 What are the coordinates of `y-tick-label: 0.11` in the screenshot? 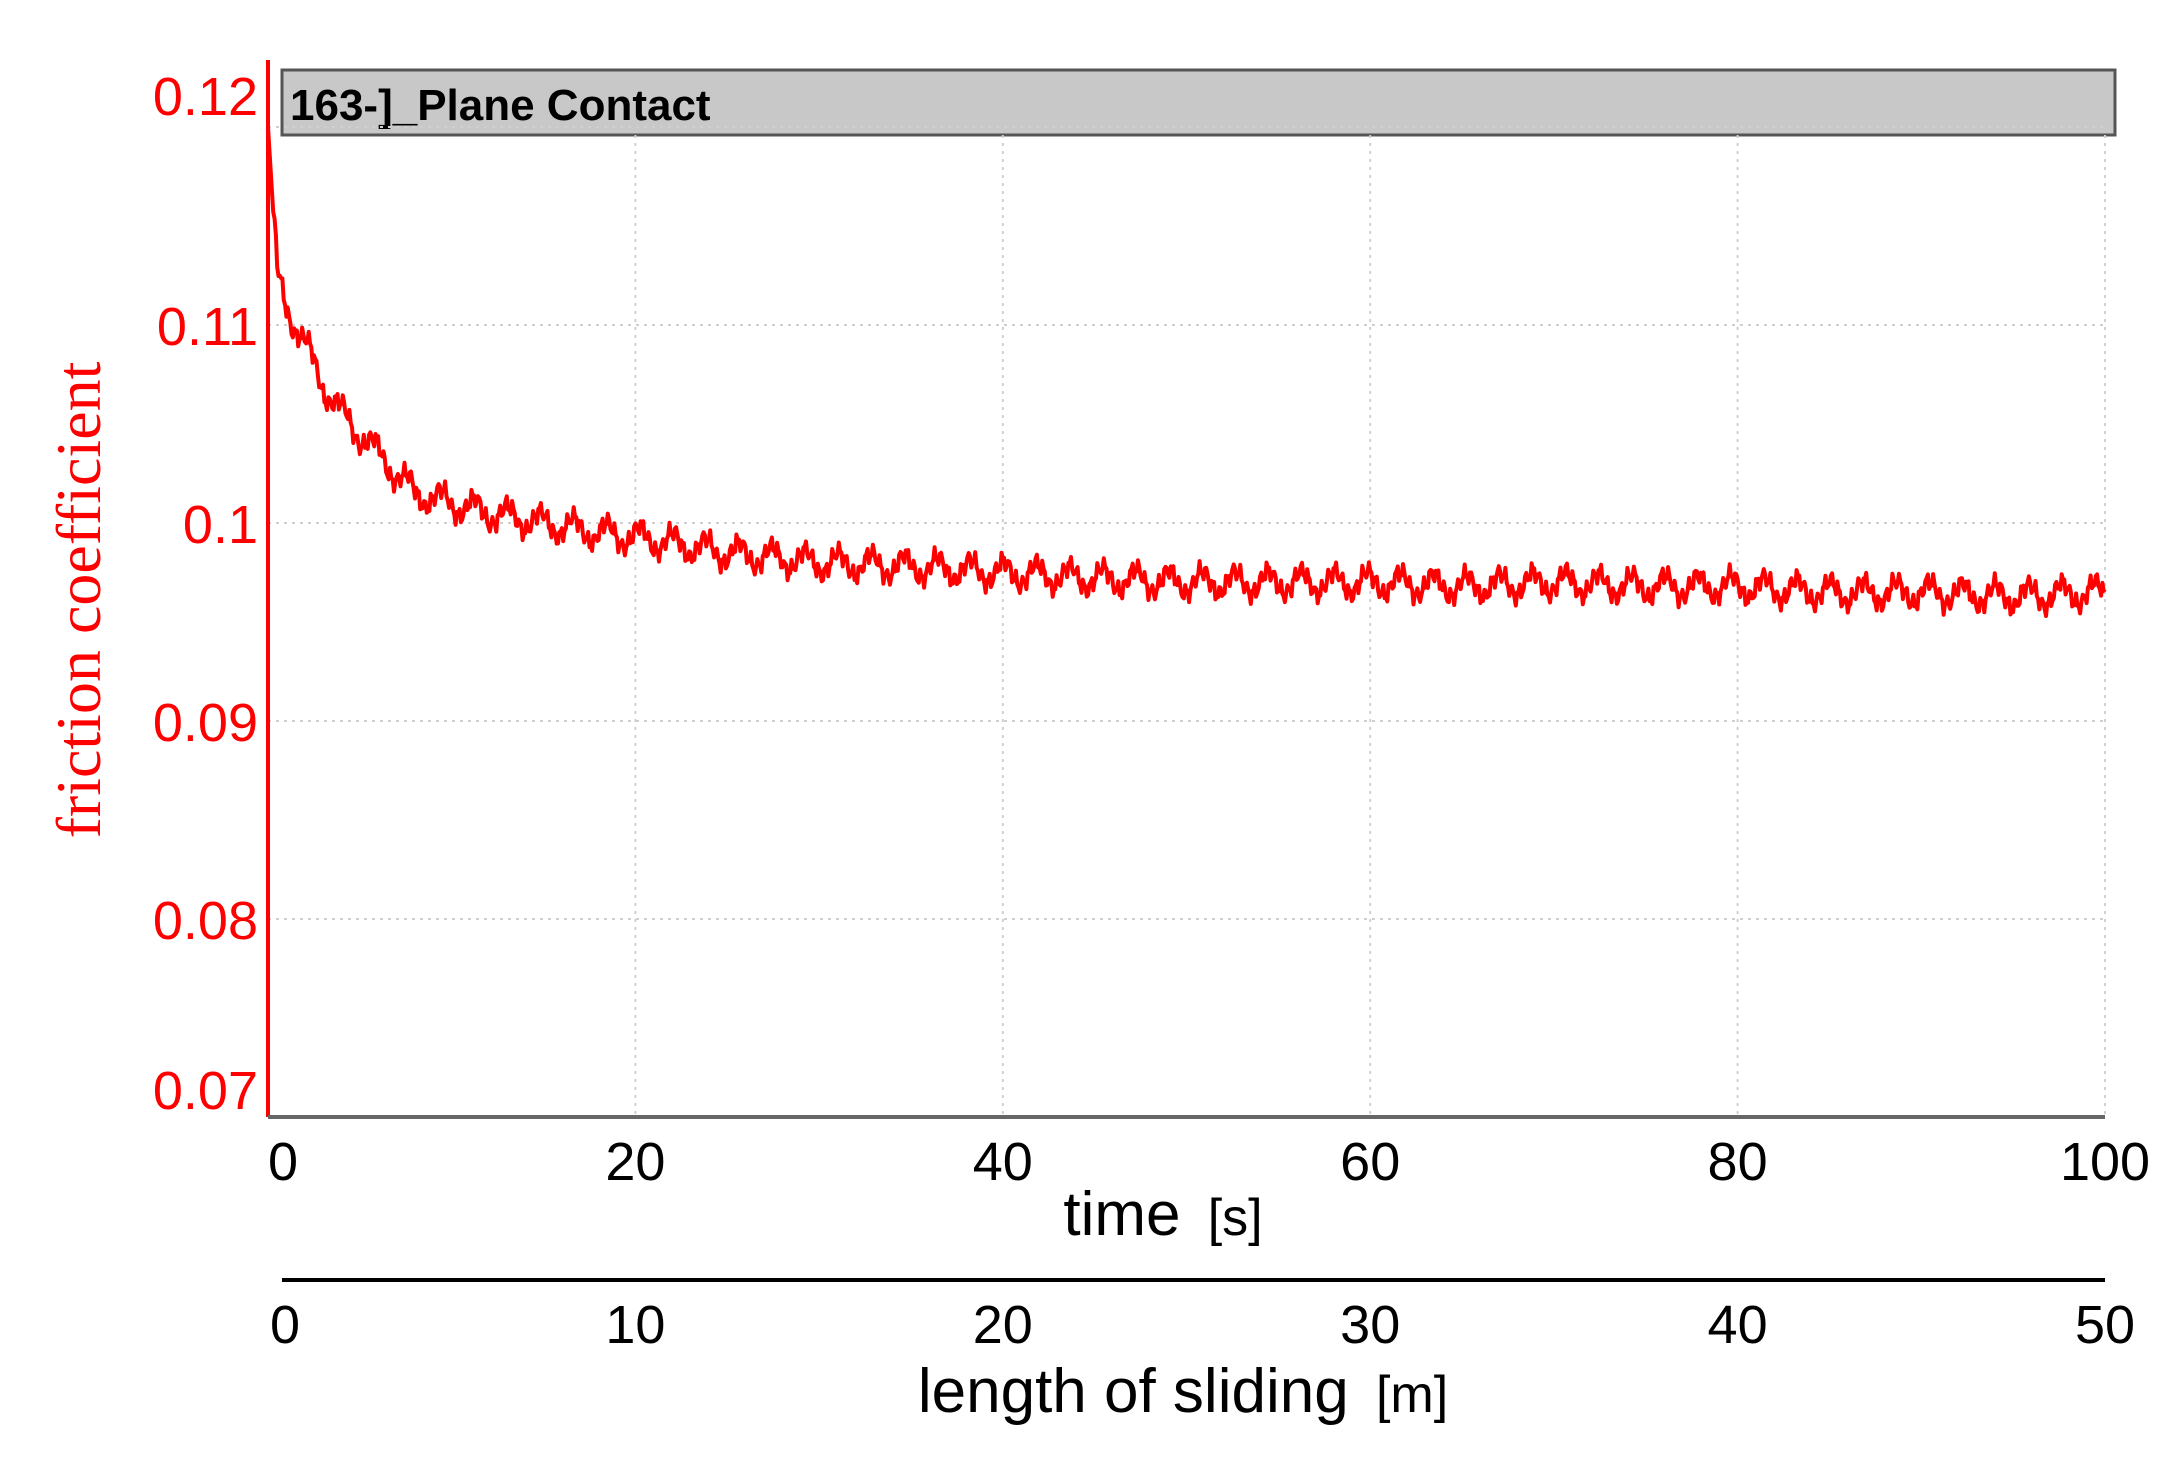 It's located at (207, 327).